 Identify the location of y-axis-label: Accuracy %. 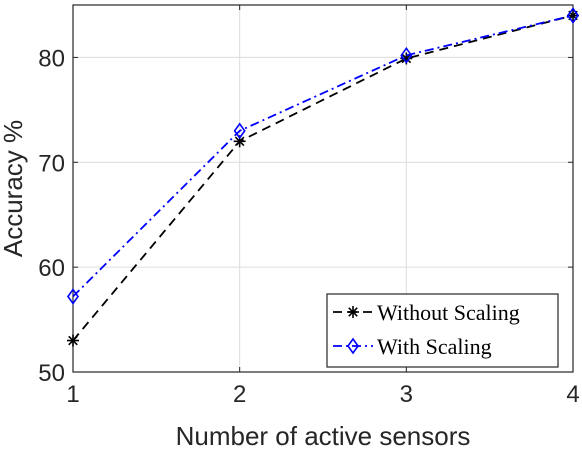
(14, 188).